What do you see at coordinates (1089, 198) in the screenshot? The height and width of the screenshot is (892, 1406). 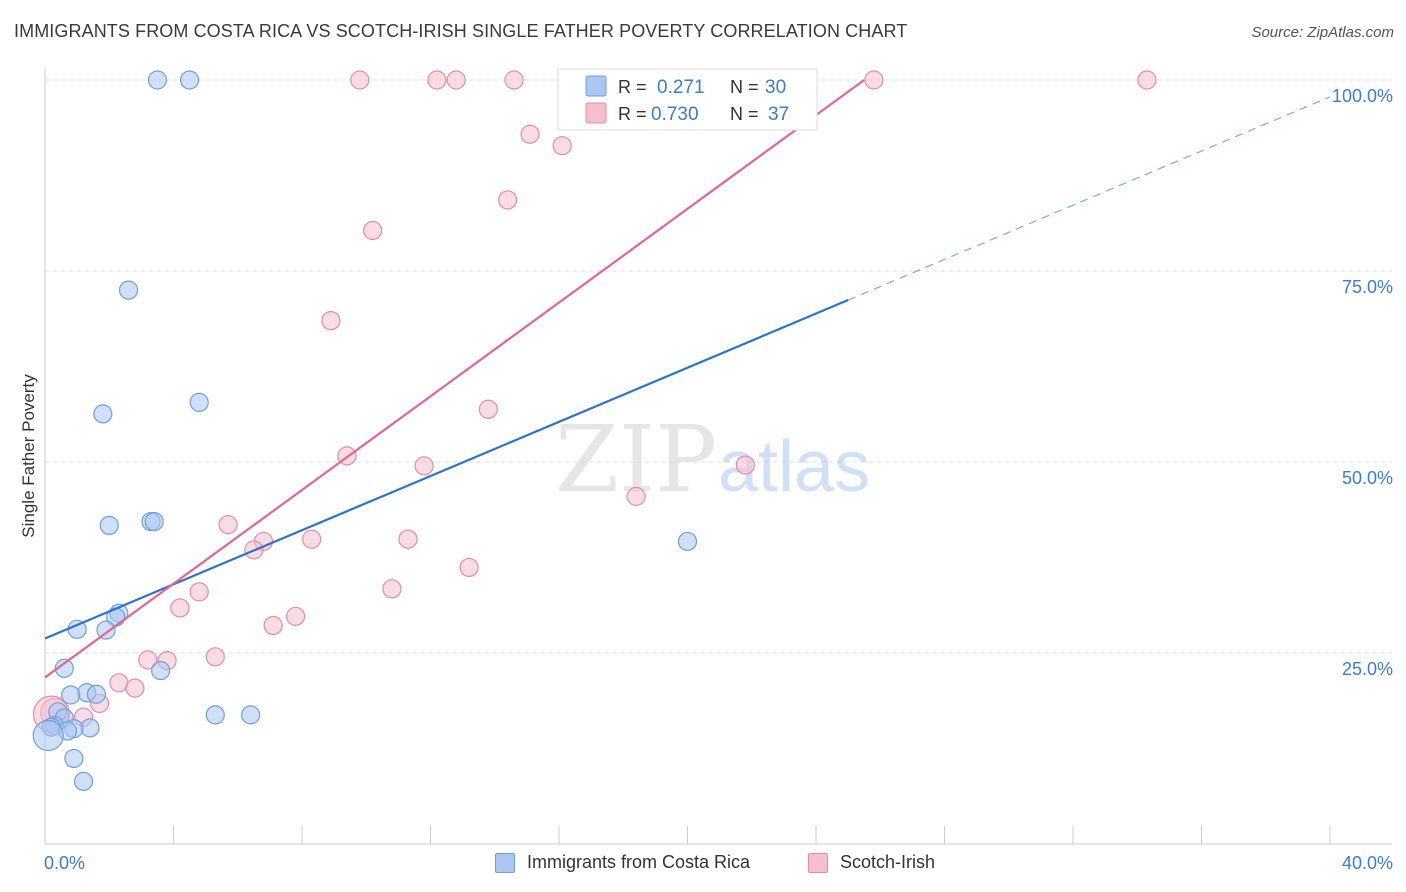 I see `costa-rica-trend-extension` at bounding box center [1089, 198].